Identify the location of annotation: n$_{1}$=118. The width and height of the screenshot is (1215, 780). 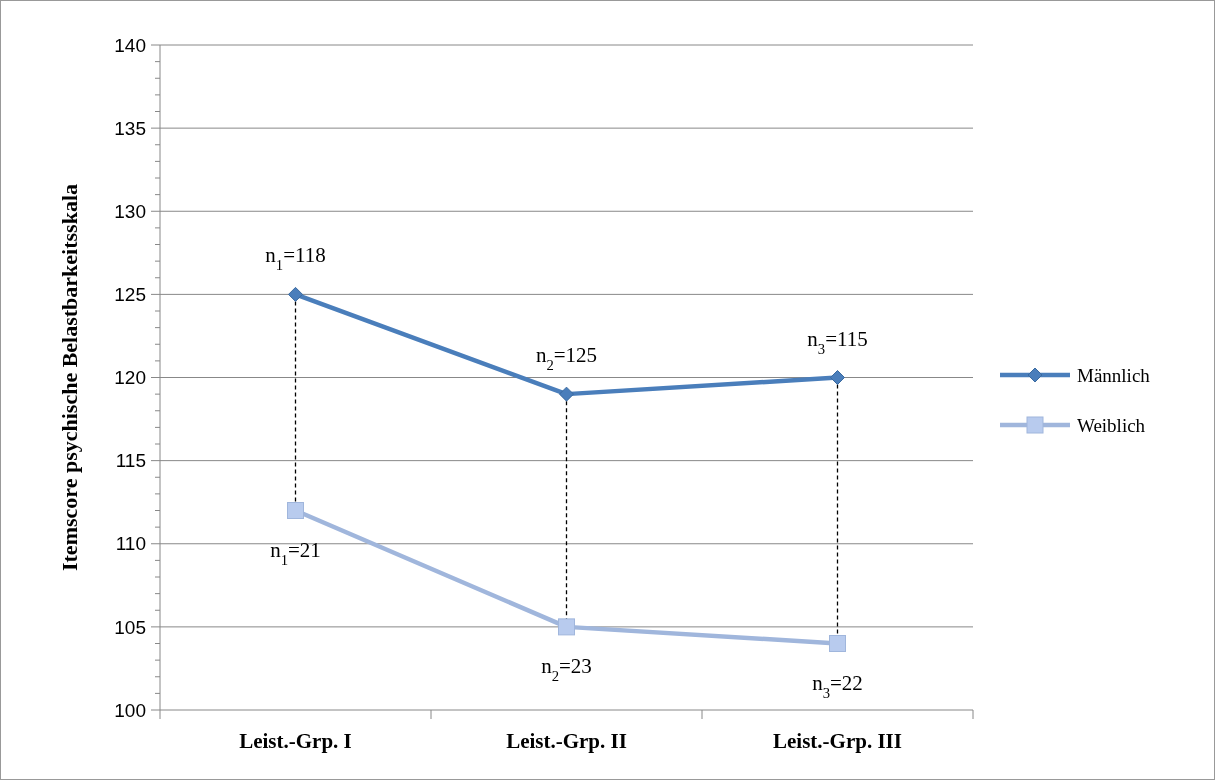
(295, 258).